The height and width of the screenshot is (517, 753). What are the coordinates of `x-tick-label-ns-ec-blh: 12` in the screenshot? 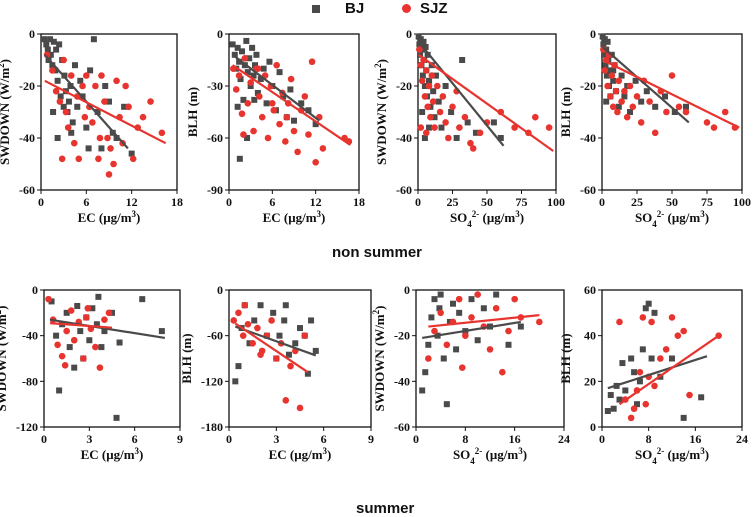 It's located at (316, 202).